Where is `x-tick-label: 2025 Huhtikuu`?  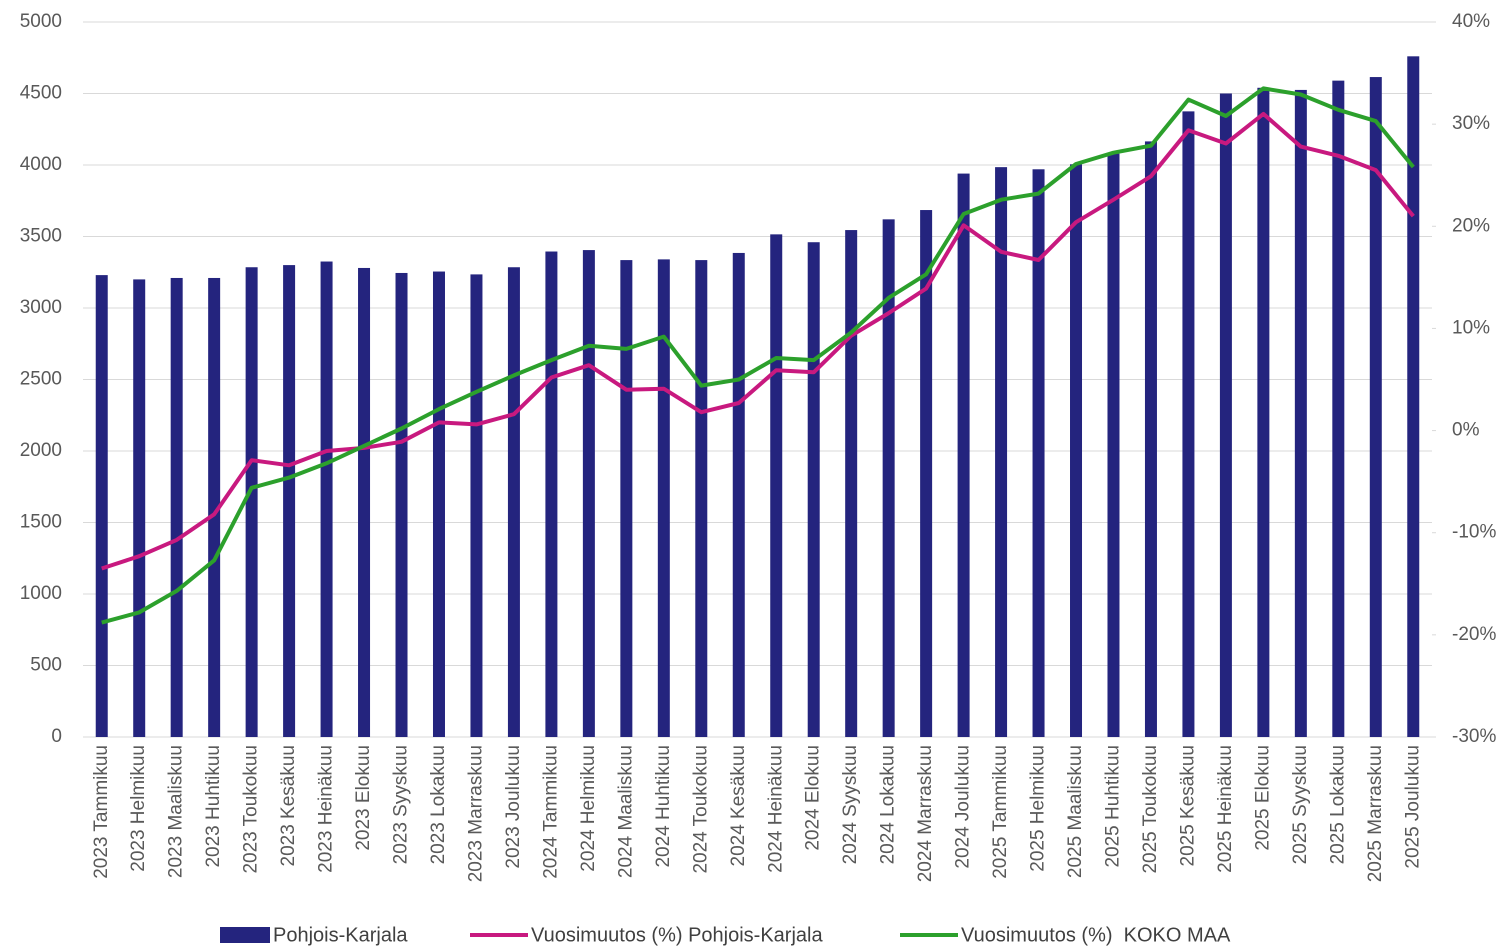
x-tick-label: 2025 Huhtikuu is located at coordinates (1113, 806).